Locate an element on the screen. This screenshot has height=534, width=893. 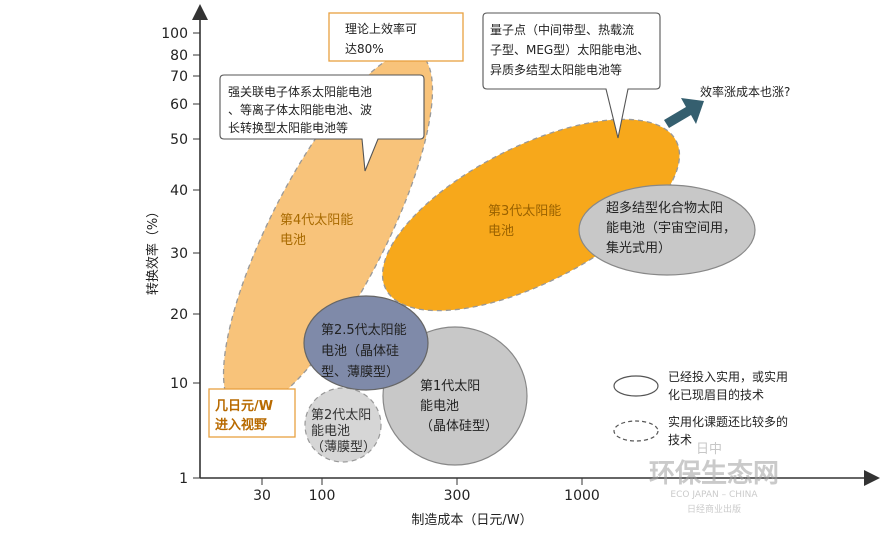
y-axis-label: 转换效率（%） is located at coordinates (153, 250).